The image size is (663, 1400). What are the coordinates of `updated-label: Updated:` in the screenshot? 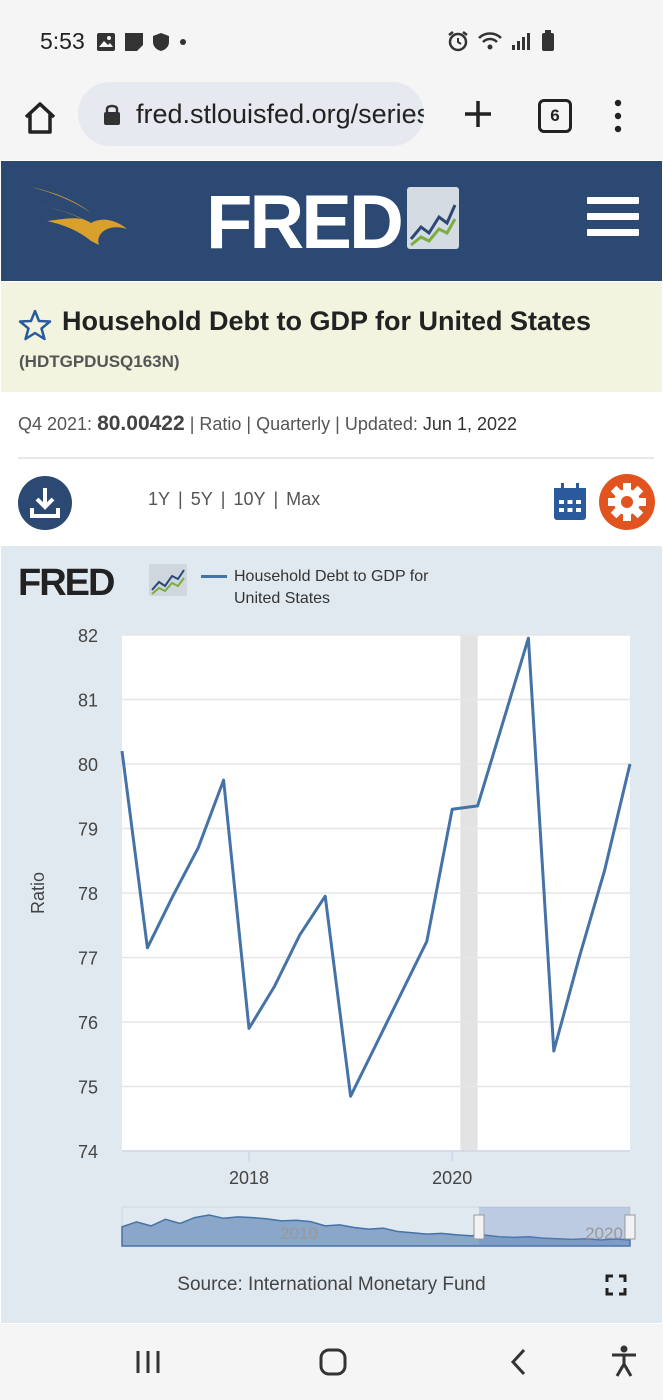 It's located at (381, 424).